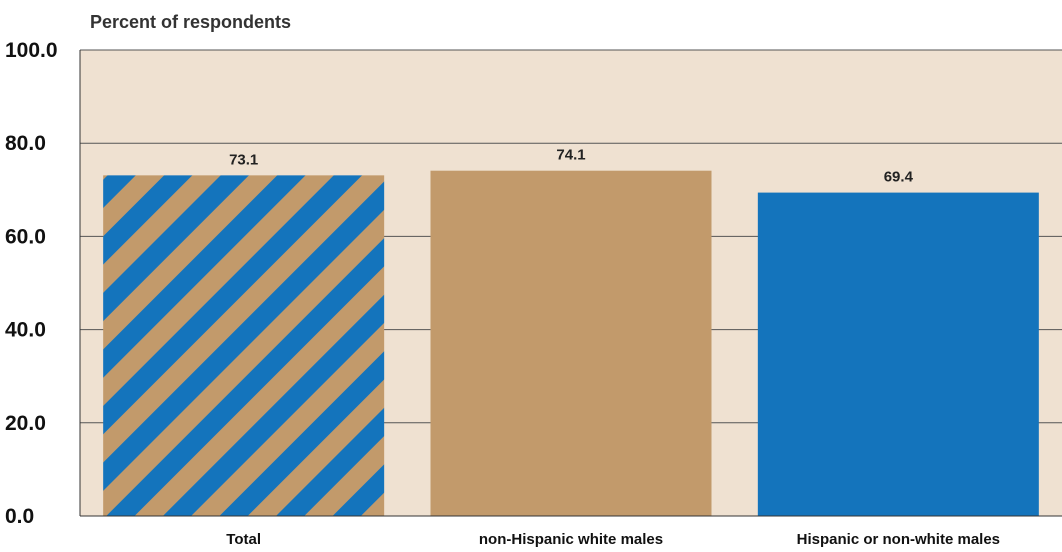 The height and width of the screenshot is (552, 1062). What do you see at coordinates (571, 166) in the screenshot?
I see `data-labels: 73.1 74.1 69.4` at bounding box center [571, 166].